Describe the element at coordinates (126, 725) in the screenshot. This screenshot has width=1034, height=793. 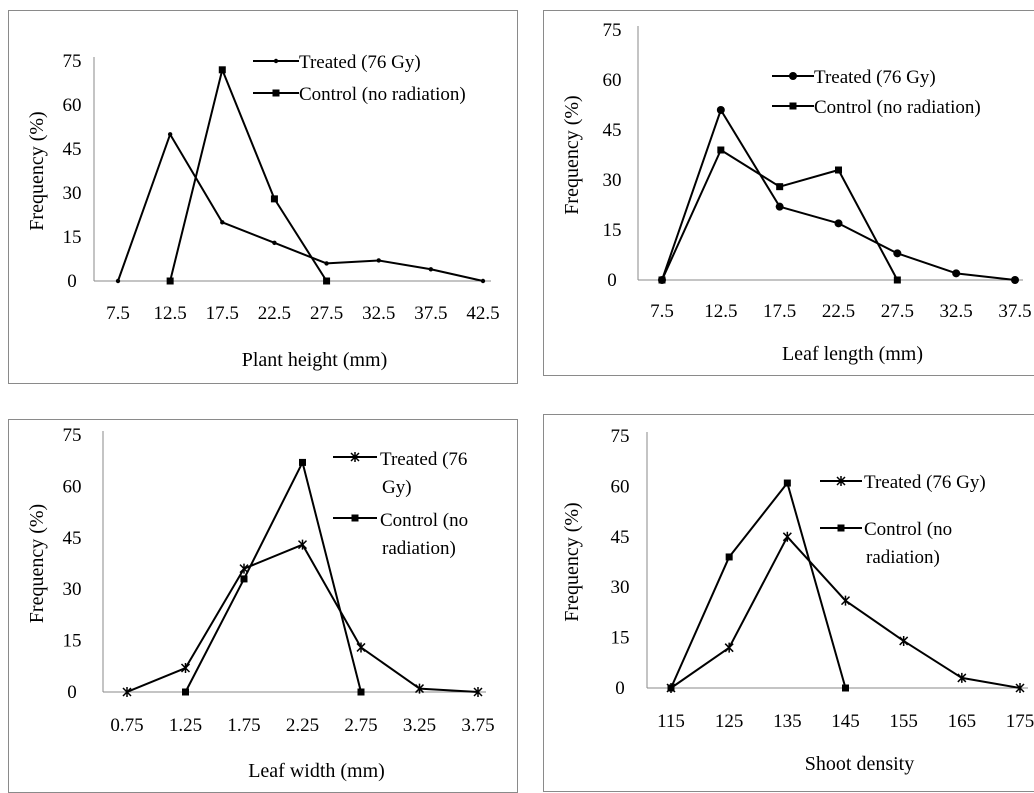
I see `x-tick-label: 0.75` at that location.